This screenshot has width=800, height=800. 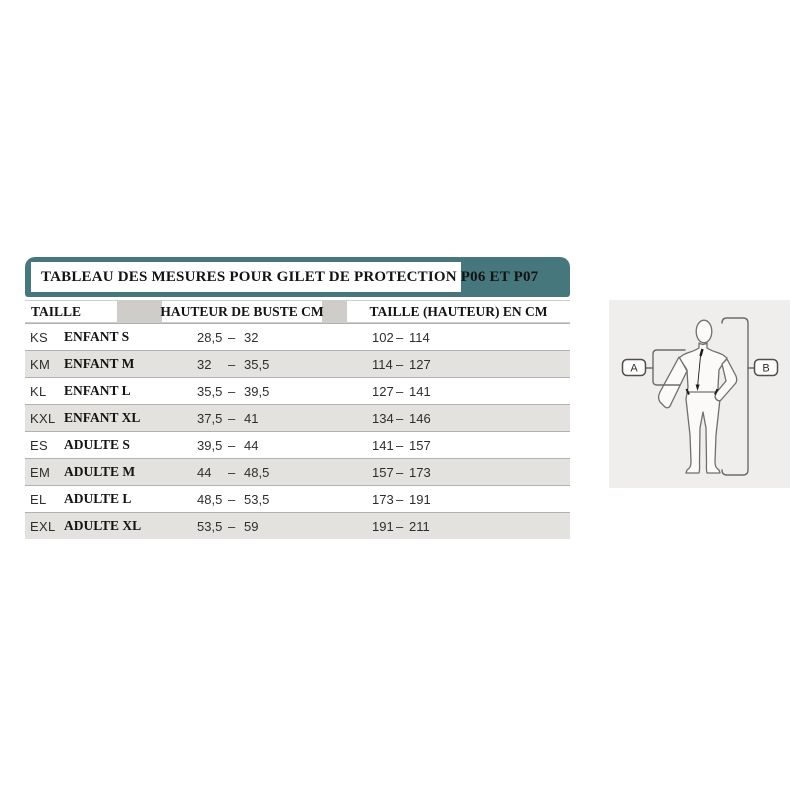 I want to click on size-code: EL, so click(x=38, y=499).